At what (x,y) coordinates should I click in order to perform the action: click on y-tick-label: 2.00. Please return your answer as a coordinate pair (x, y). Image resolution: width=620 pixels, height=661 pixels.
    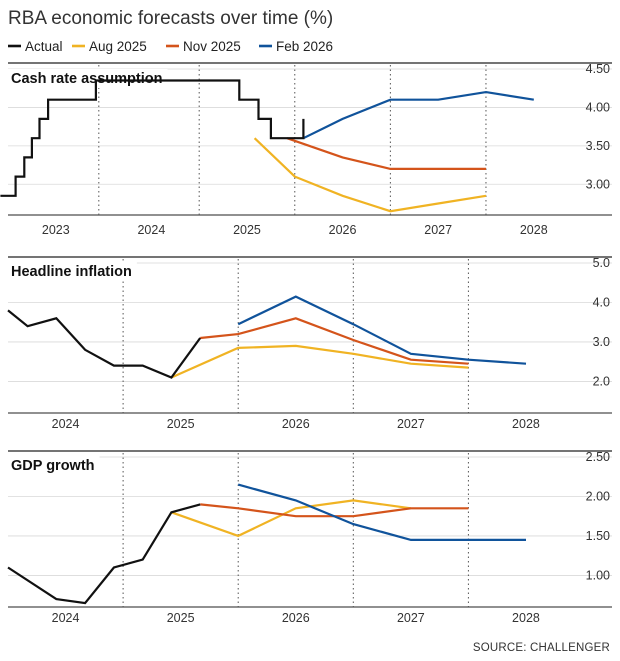
    Looking at the image, I should click on (598, 496).